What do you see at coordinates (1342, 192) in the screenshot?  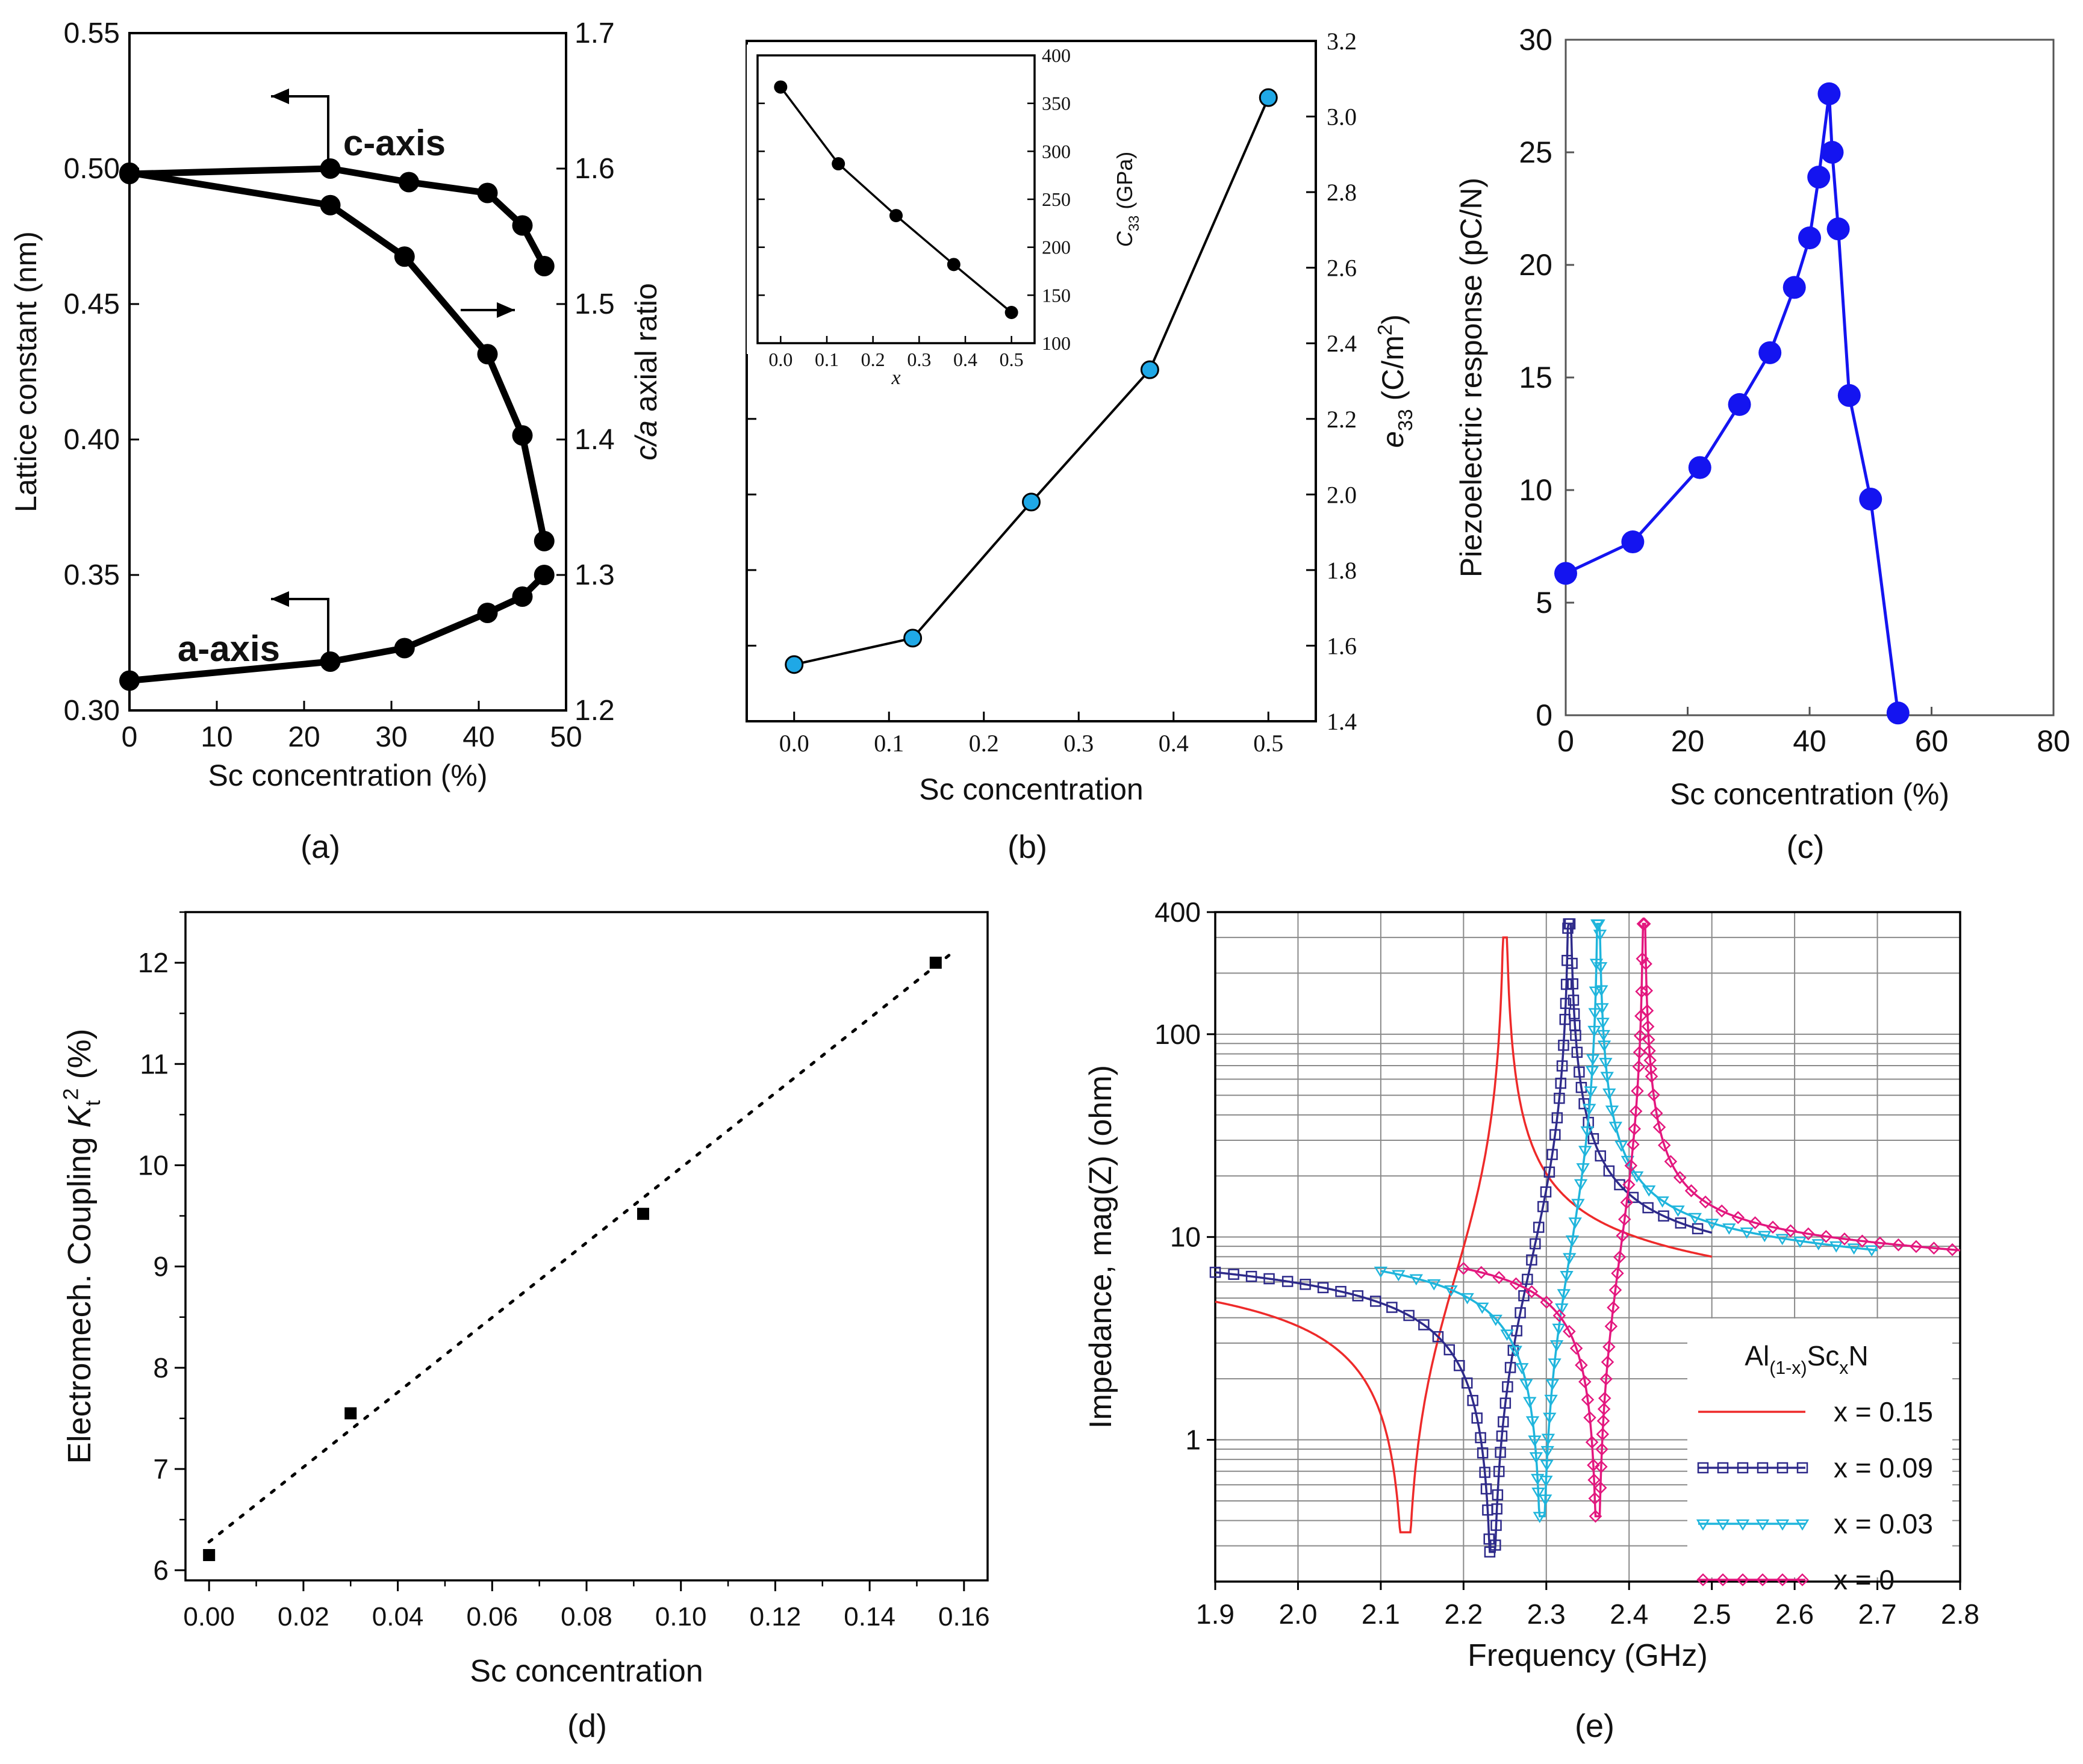 I see `y-right-tick-label: 2.8` at bounding box center [1342, 192].